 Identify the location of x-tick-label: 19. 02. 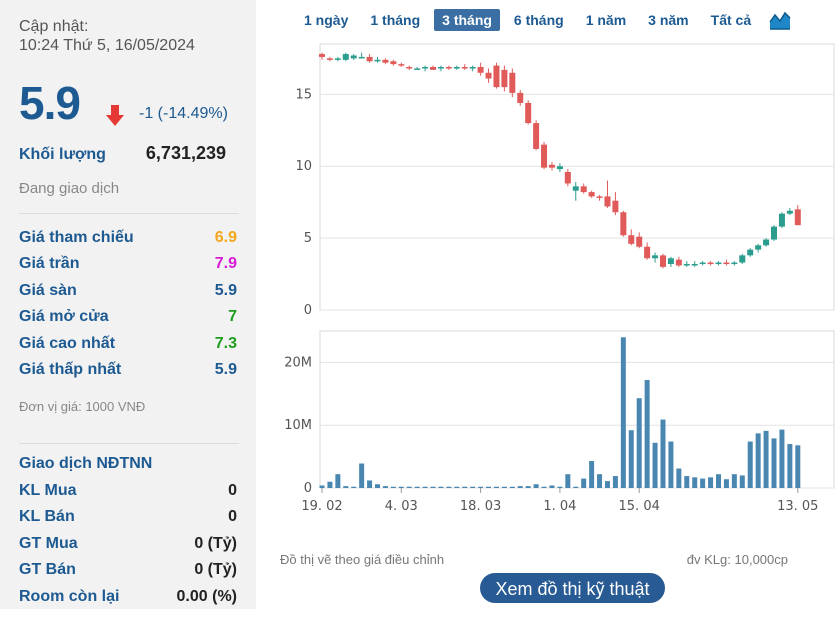
(321, 506).